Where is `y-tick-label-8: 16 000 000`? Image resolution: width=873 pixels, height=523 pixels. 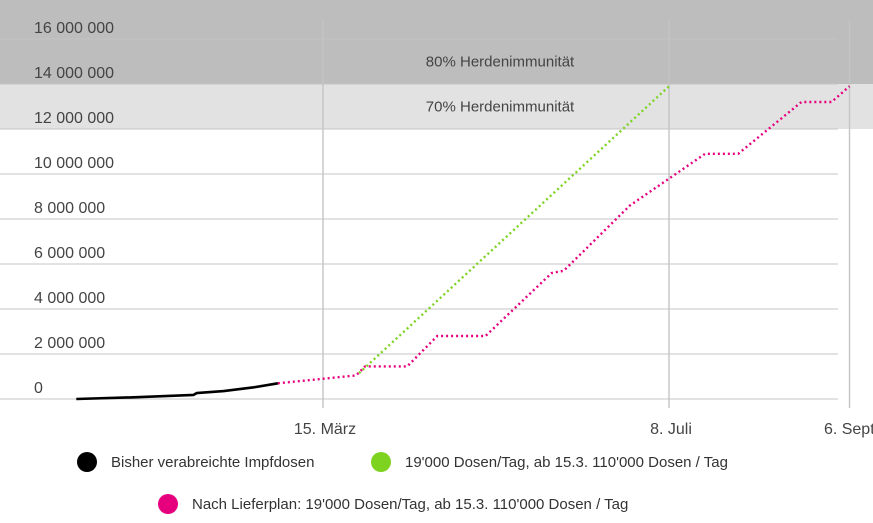
y-tick-label-8: 16 000 000 is located at coordinates (74, 28).